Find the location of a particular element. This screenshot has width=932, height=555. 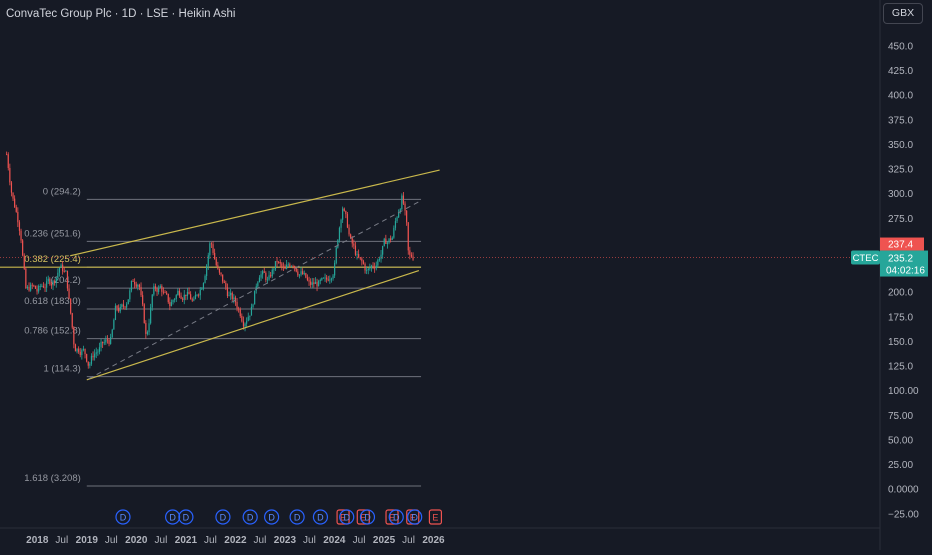

earnings-marker-label: E is located at coordinates (343, 518).